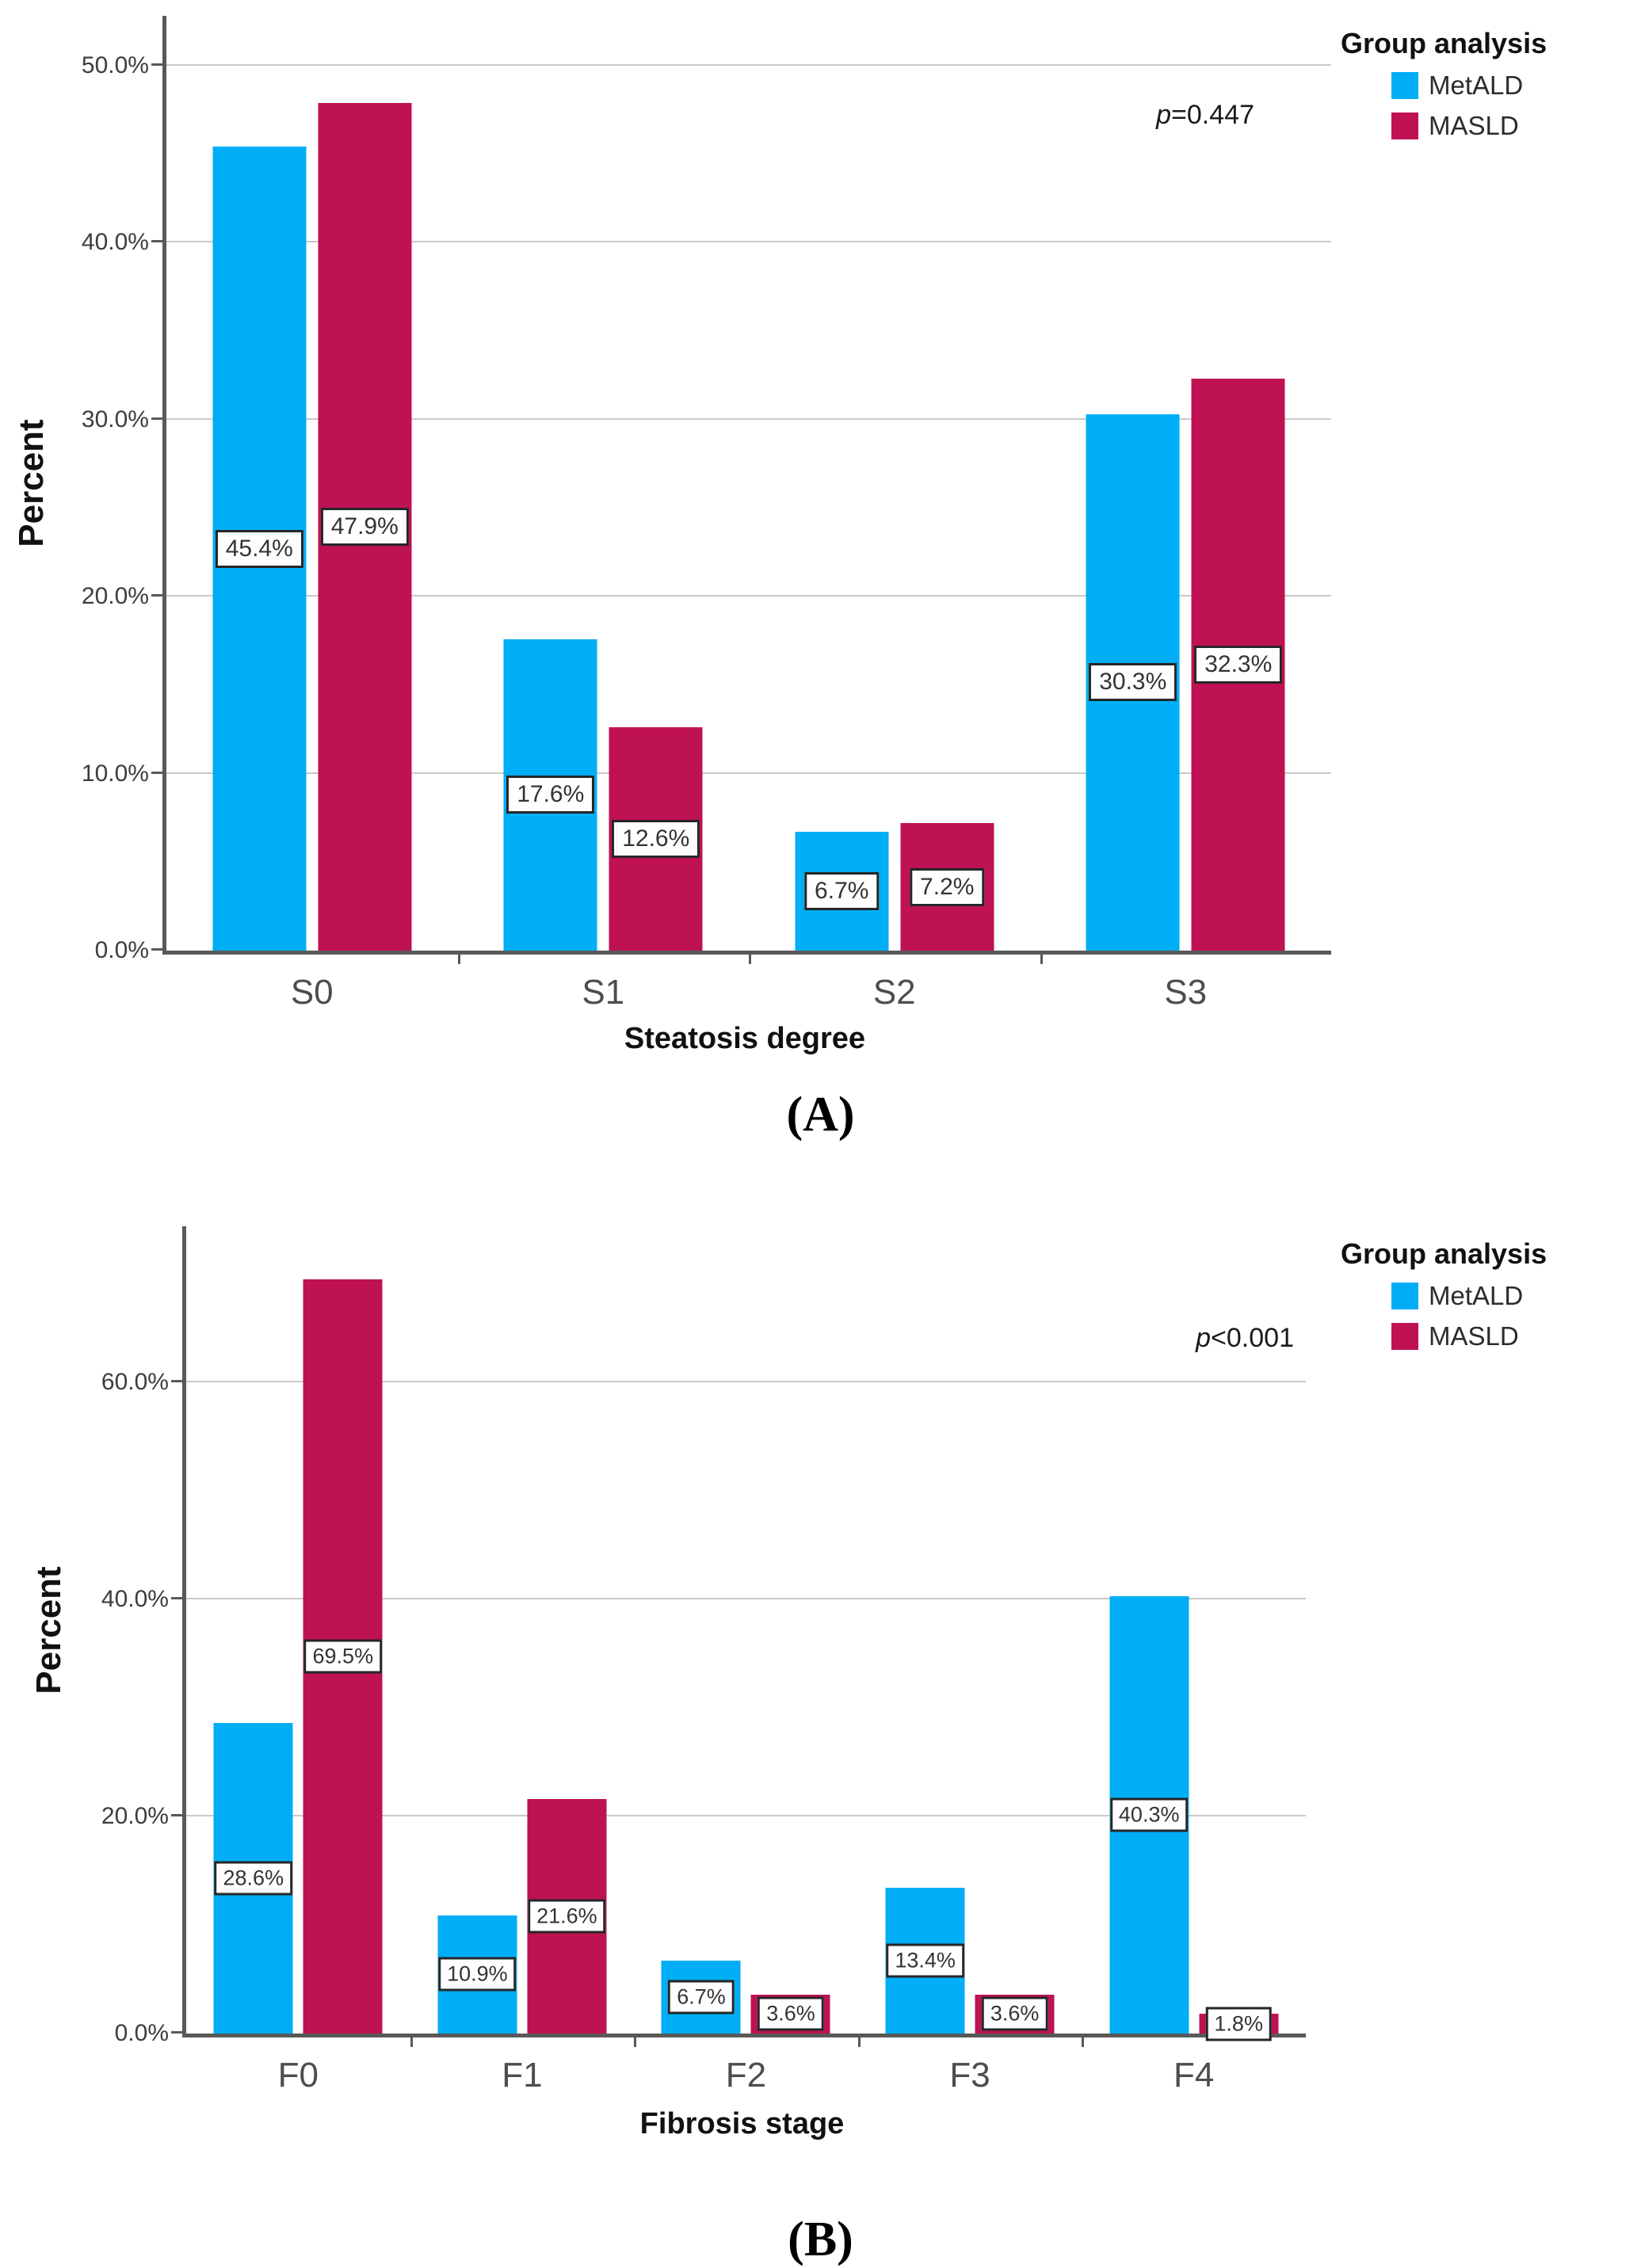 The image size is (1641, 2268). Describe the element at coordinates (343, 1656) in the screenshot. I see `value-label-masld-f0: 69.5%` at that location.